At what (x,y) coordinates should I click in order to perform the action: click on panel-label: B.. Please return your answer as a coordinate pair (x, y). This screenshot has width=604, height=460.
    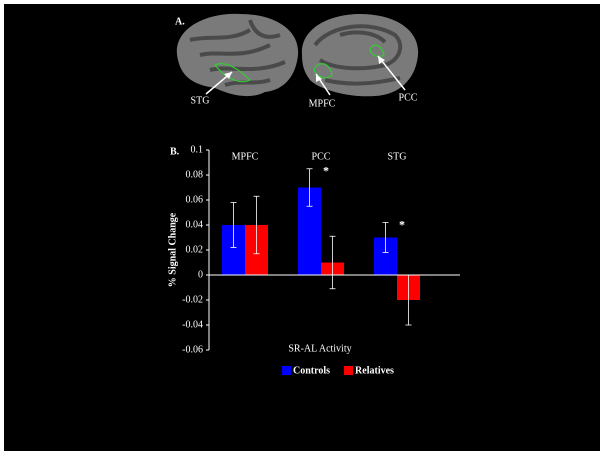
    Looking at the image, I should click on (175, 151).